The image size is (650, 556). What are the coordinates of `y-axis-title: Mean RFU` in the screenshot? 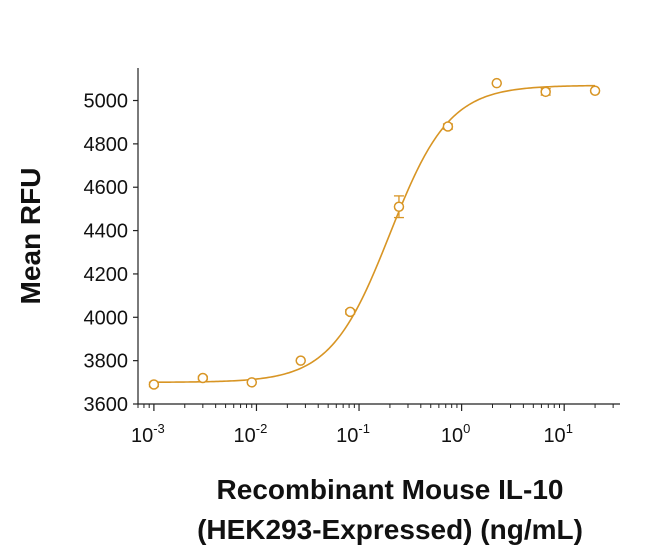 It's located at (30, 236).